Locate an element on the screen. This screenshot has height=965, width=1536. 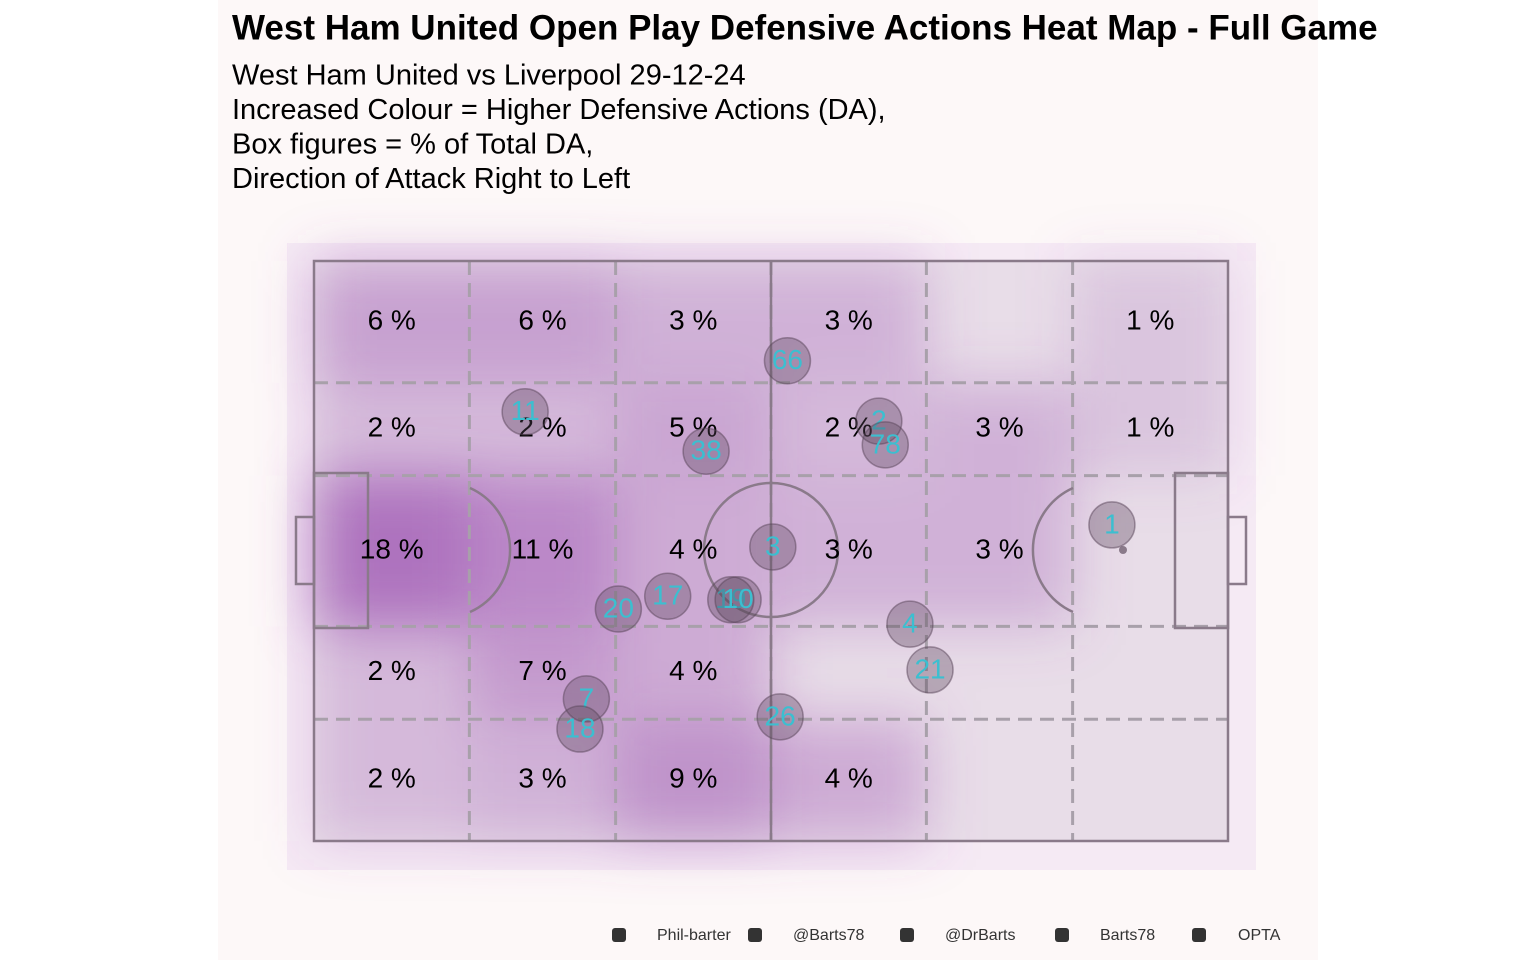
zone-label: 6 % is located at coordinates (542, 319).